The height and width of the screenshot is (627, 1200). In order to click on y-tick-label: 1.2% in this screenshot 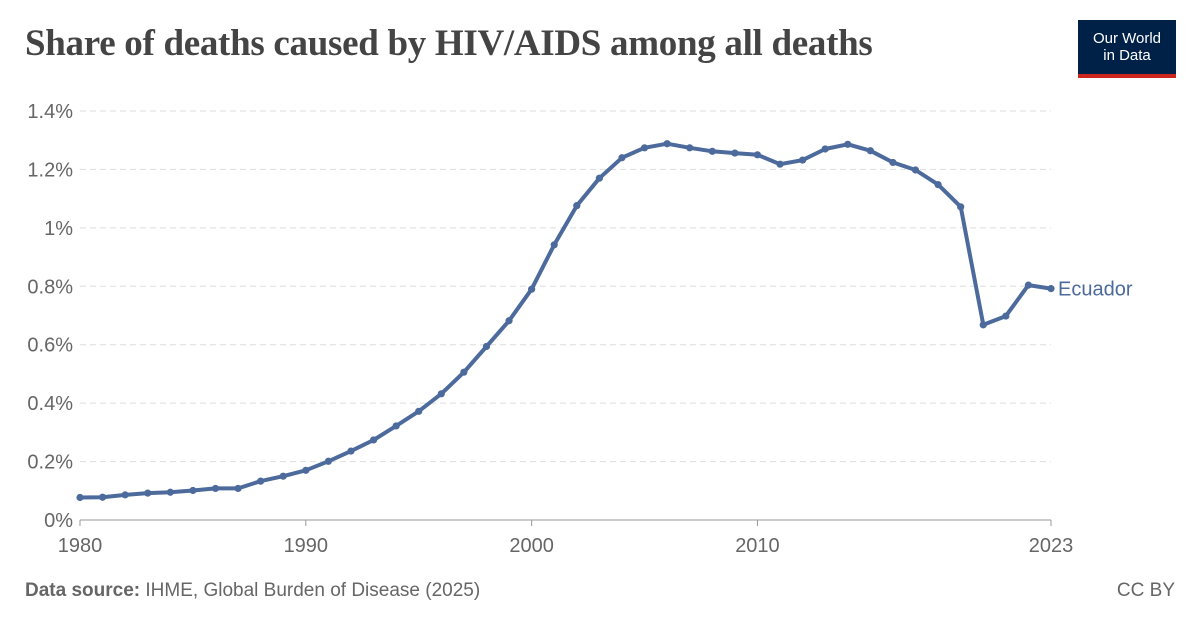, I will do `click(50, 170)`.